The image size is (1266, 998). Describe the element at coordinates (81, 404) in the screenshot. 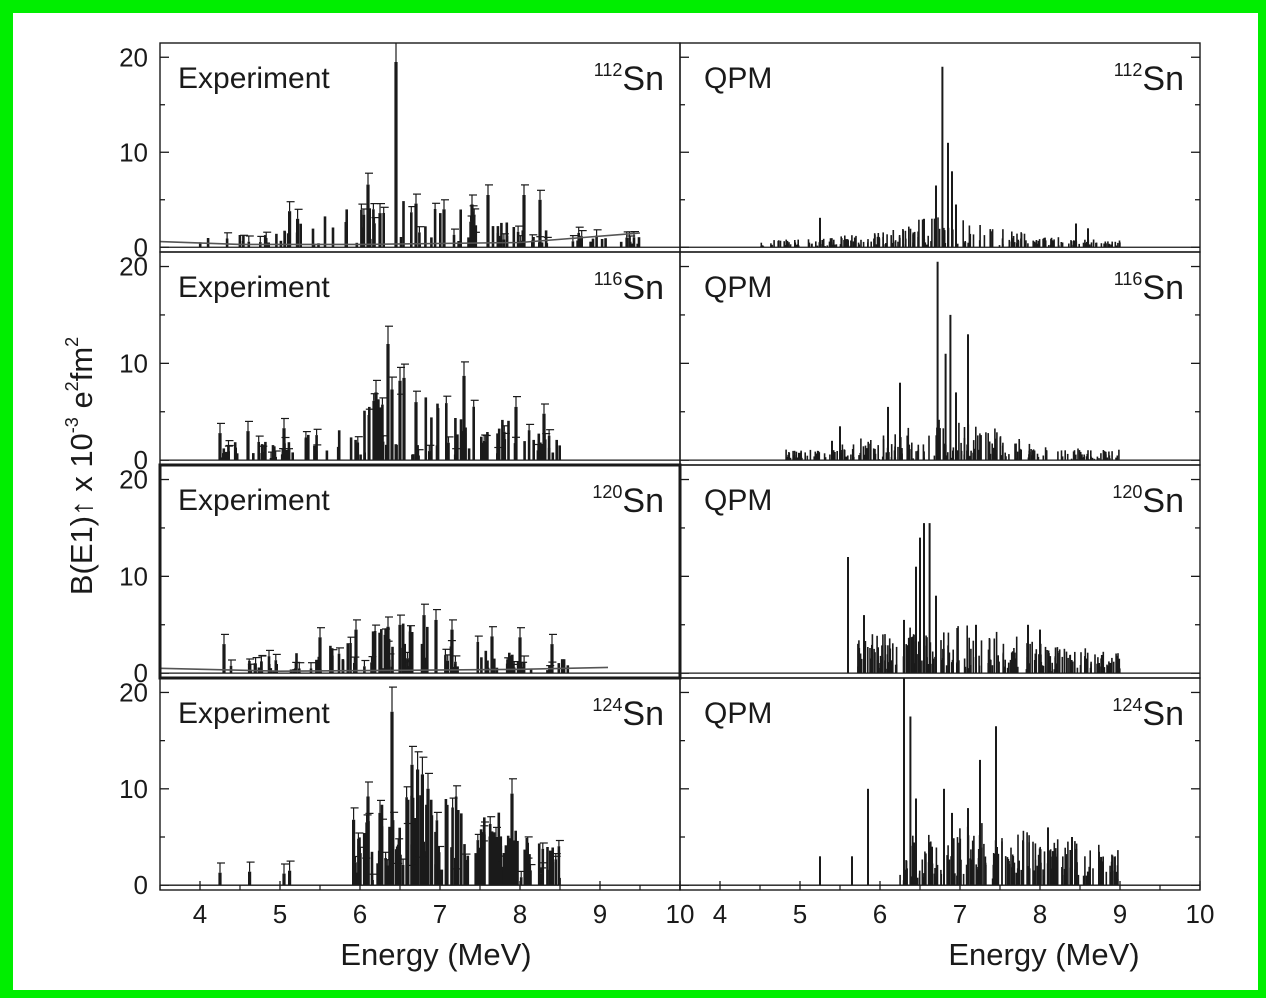

I see `y-axis-title-part-4: e` at that location.